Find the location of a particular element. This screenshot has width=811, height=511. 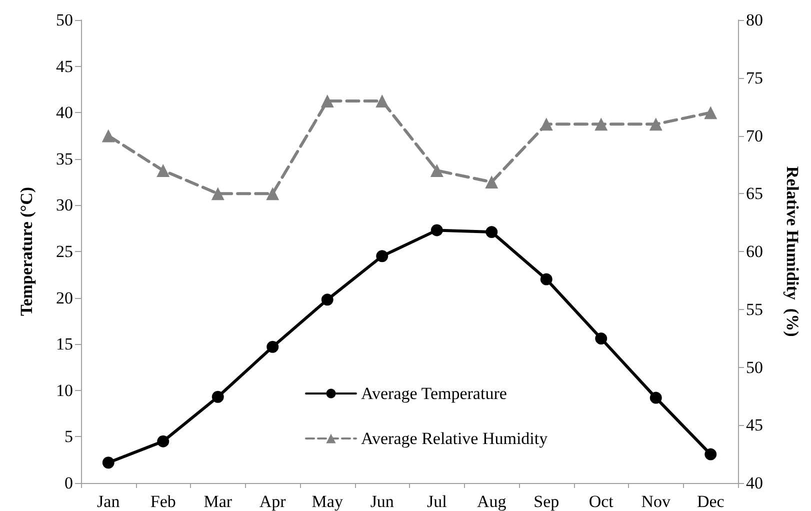

y2-tick-label: 45 is located at coordinates (754, 425).